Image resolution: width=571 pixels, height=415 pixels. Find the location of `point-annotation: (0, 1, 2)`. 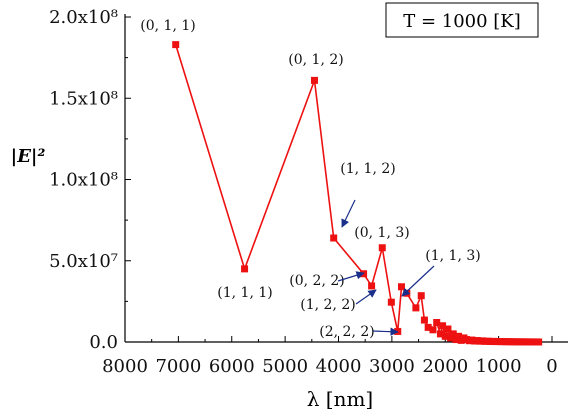

point-annotation: (0, 1, 2) is located at coordinates (315, 60).